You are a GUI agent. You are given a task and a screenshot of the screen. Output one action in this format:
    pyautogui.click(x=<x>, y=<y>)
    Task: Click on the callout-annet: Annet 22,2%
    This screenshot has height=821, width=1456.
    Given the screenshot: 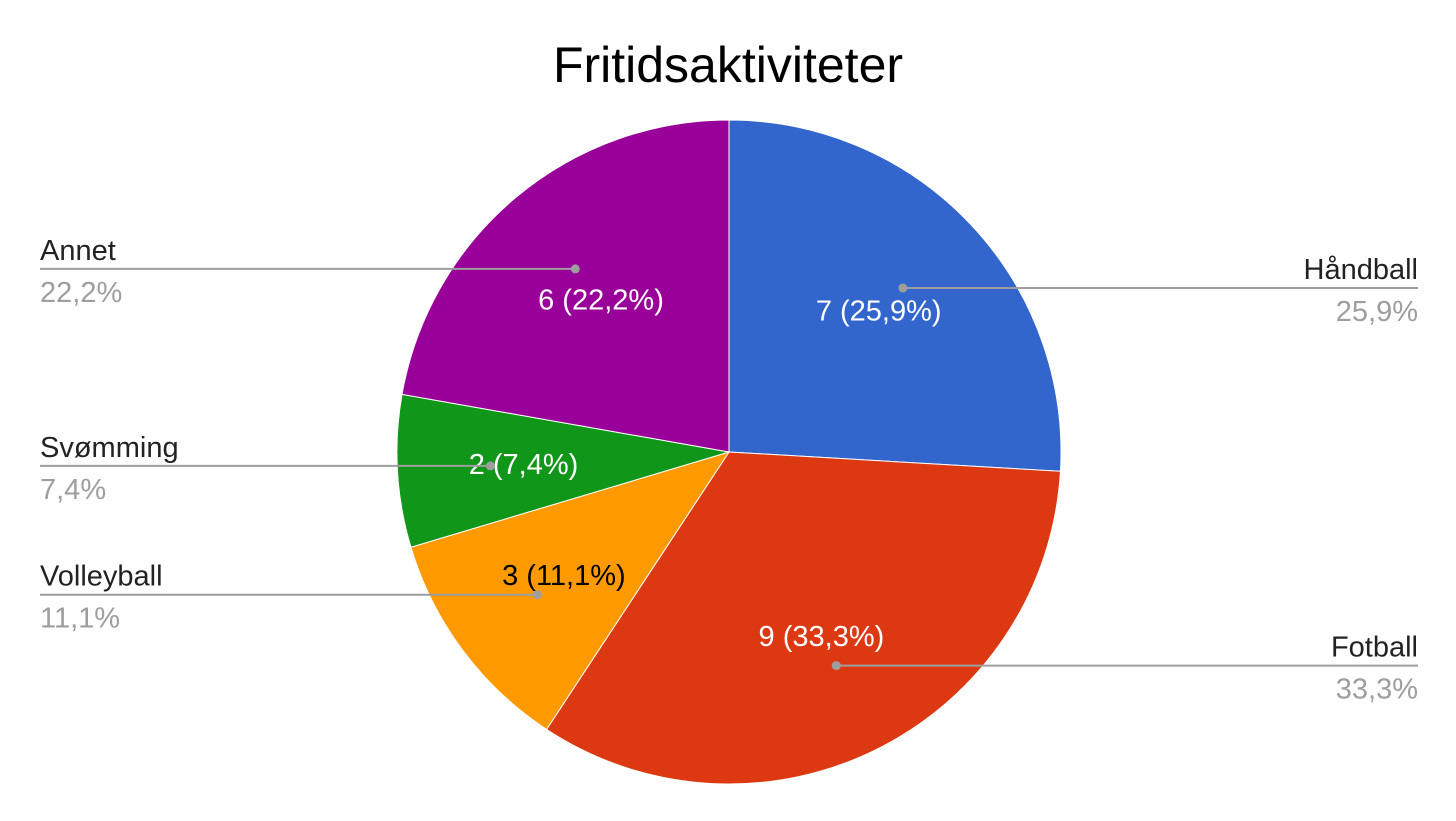 What is the action you would take?
    pyautogui.click(x=310, y=272)
    